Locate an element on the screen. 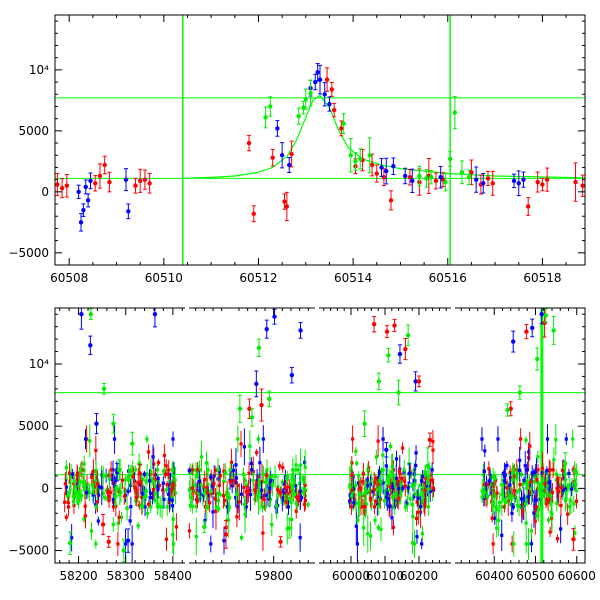  y-tick-label: 0 is located at coordinates (45, 488).